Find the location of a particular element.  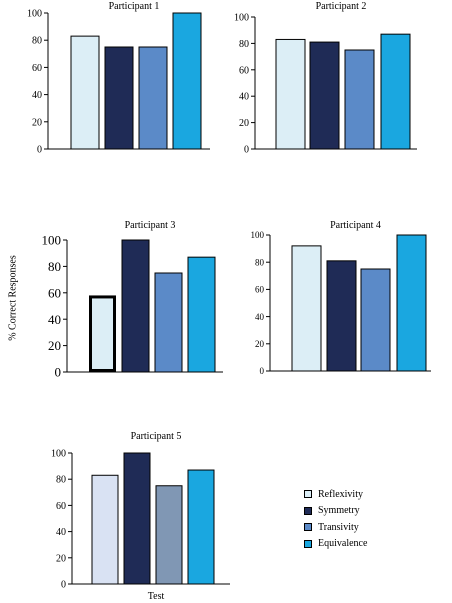

panel-4-bar-symmetry is located at coordinates (341, 316).